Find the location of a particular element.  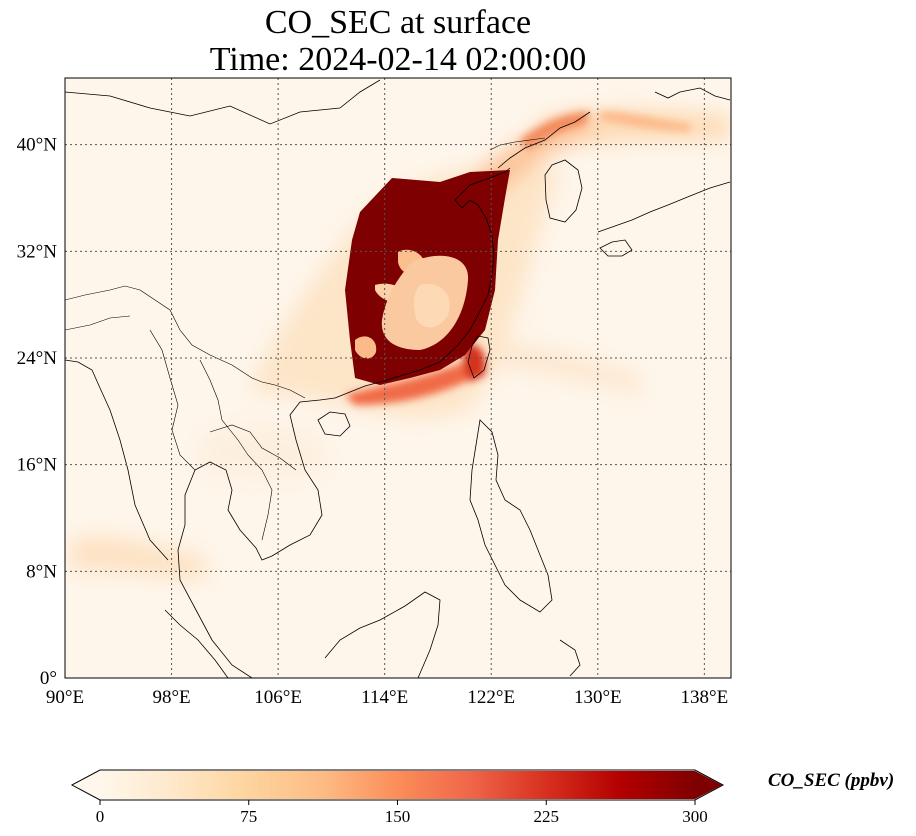

colorbar-ticks: 0 75 150 225 300 is located at coordinates (402, 813).